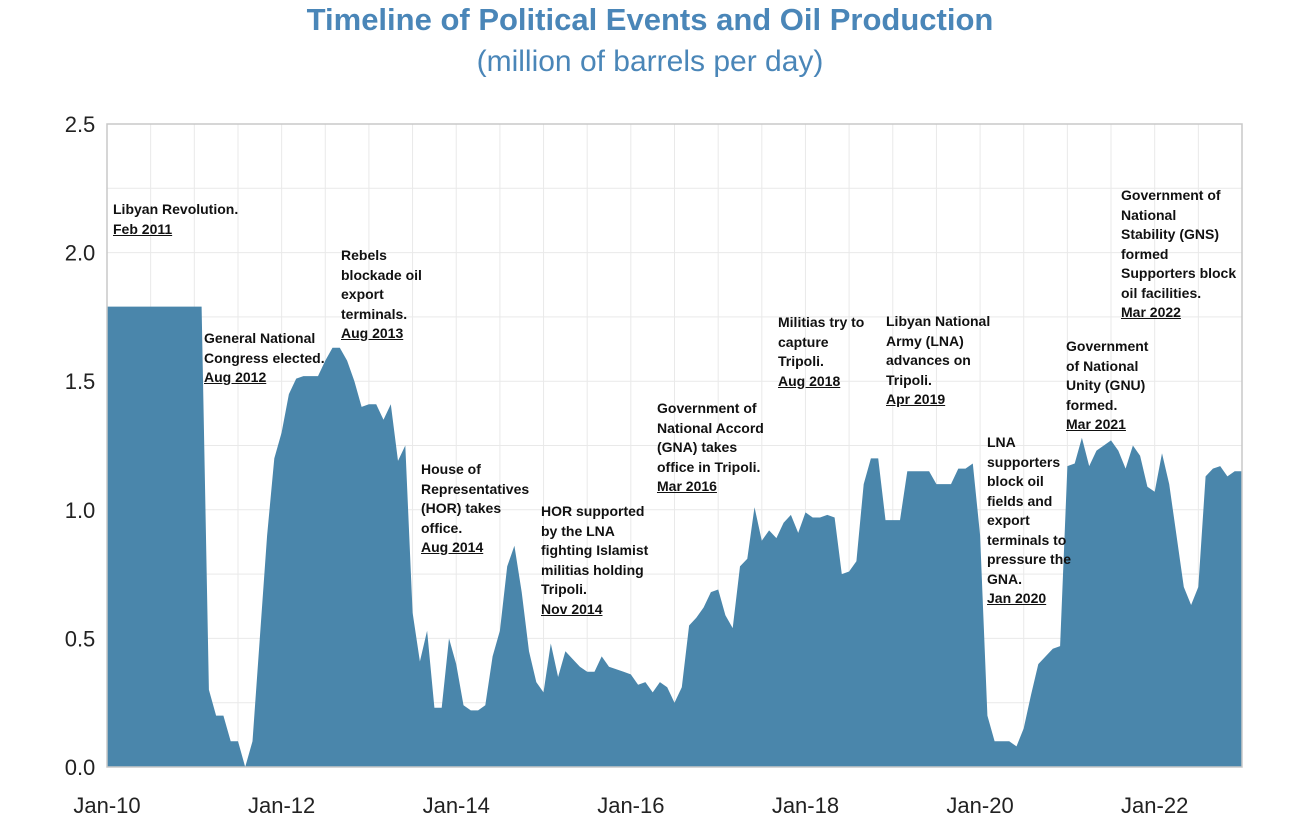 This screenshot has height=832, width=1292. Describe the element at coordinates (456, 805) in the screenshot. I see `x-tick-label: Jan-14` at that location.